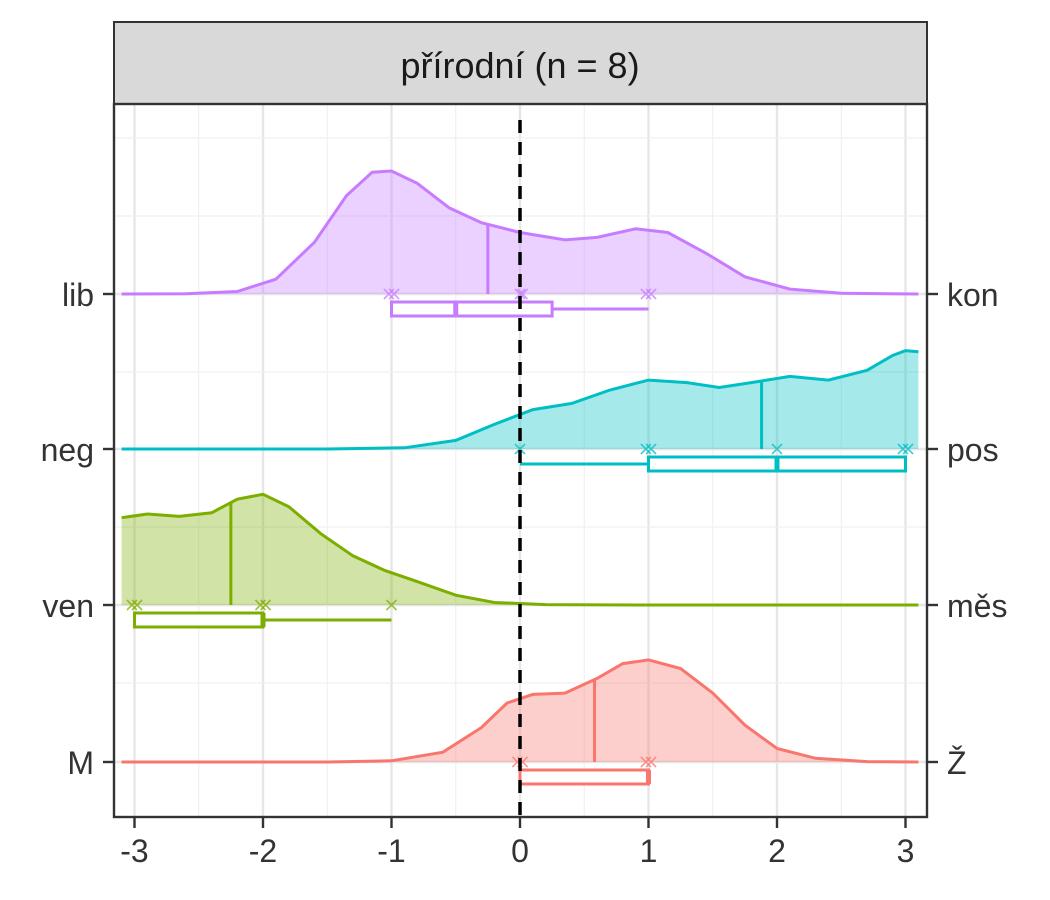 The image size is (1050, 900). What do you see at coordinates (973, 295) in the screenshot?
I see `y-label-right: kon` at bounding box center [973, 295].